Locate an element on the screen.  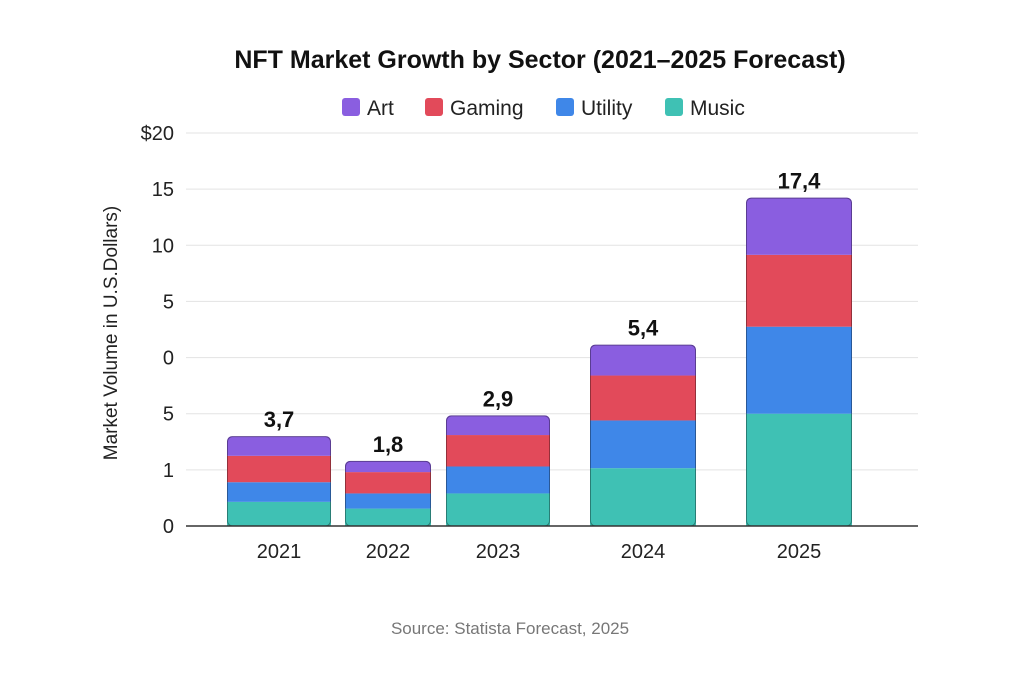
legend-item-utility: Utility is located at coordinates (594, 108).